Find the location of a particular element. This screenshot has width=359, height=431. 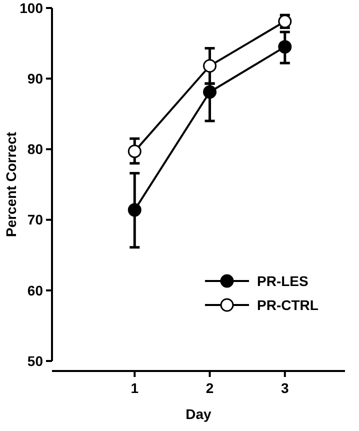

y-tick-label: 70 is located at coordinates (35, 220).